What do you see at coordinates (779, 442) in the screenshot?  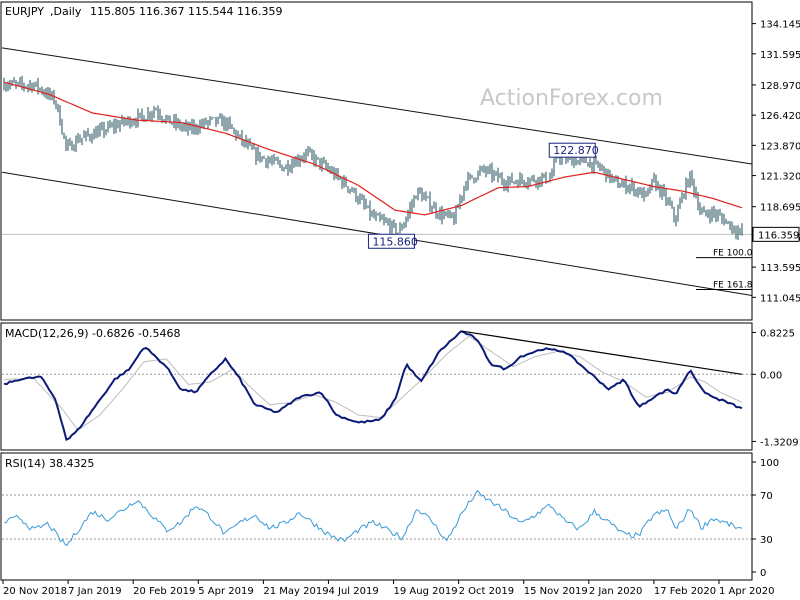 I see `macd-tick-label: -1.3209` at bounding box center [779, 442].